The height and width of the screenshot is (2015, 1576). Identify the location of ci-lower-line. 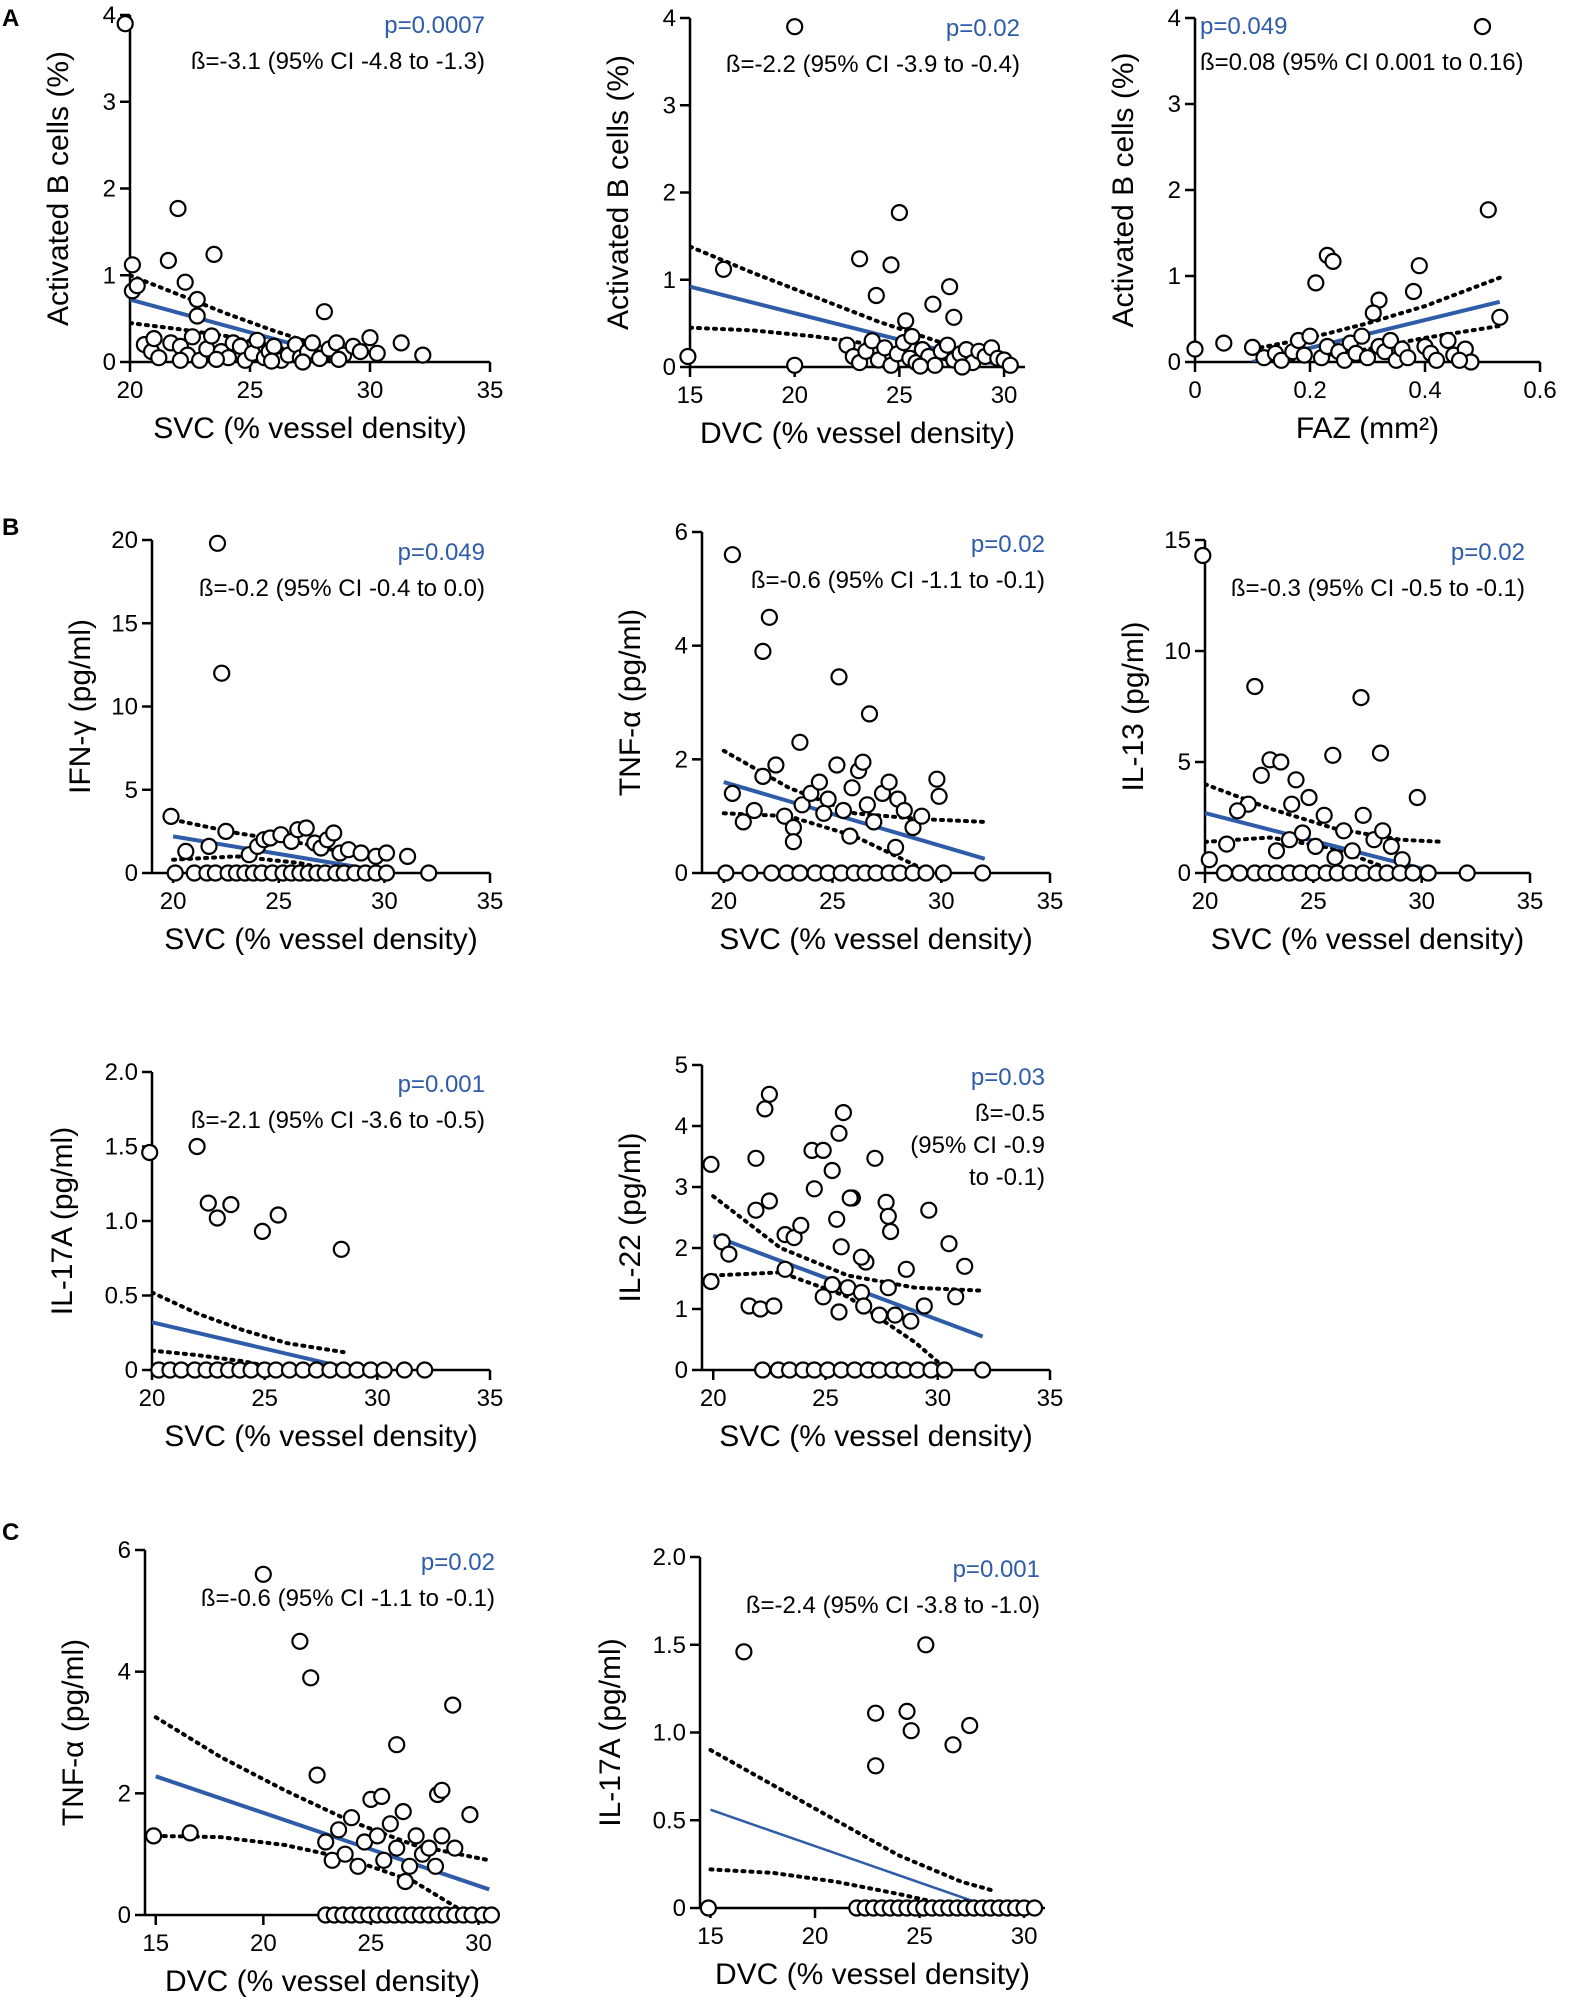
(224, 1359).